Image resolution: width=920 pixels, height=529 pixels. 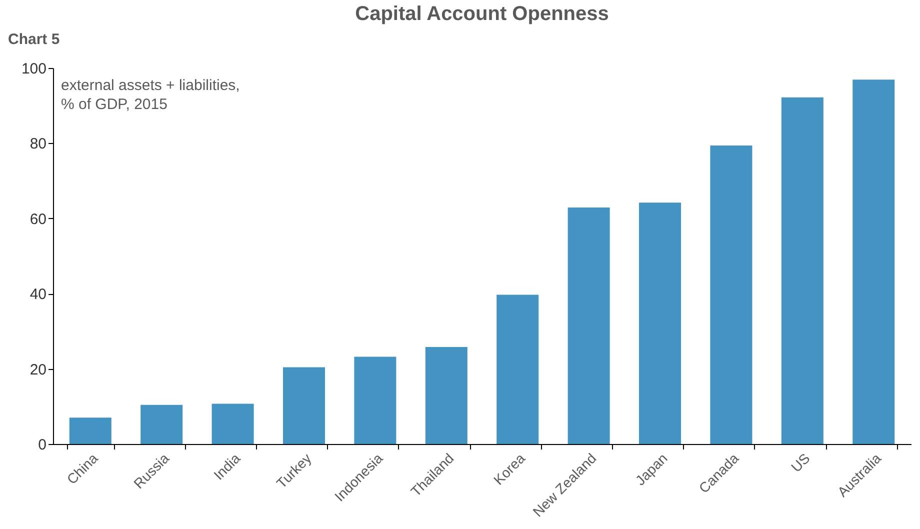 I want to click on annotation: external assets + liabilities, % of GDP, 2015, so click(x=150, y=95).